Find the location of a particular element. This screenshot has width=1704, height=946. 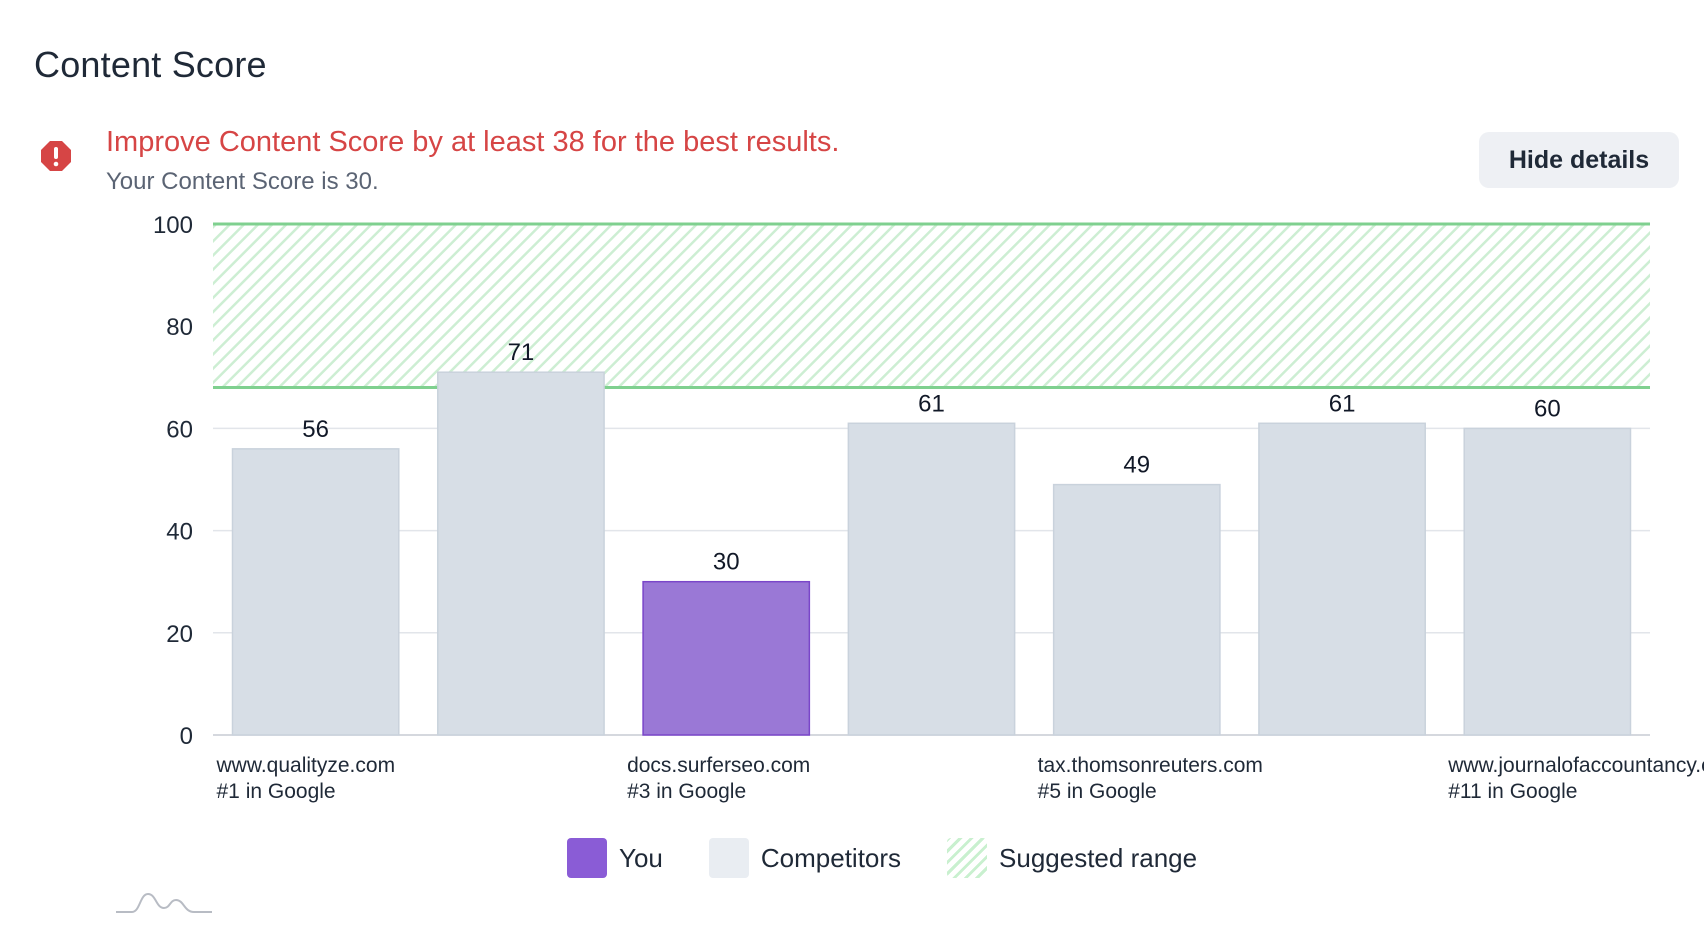

x-tick-site-label: docs.surferseo.com is located at coordinates (718, 765).